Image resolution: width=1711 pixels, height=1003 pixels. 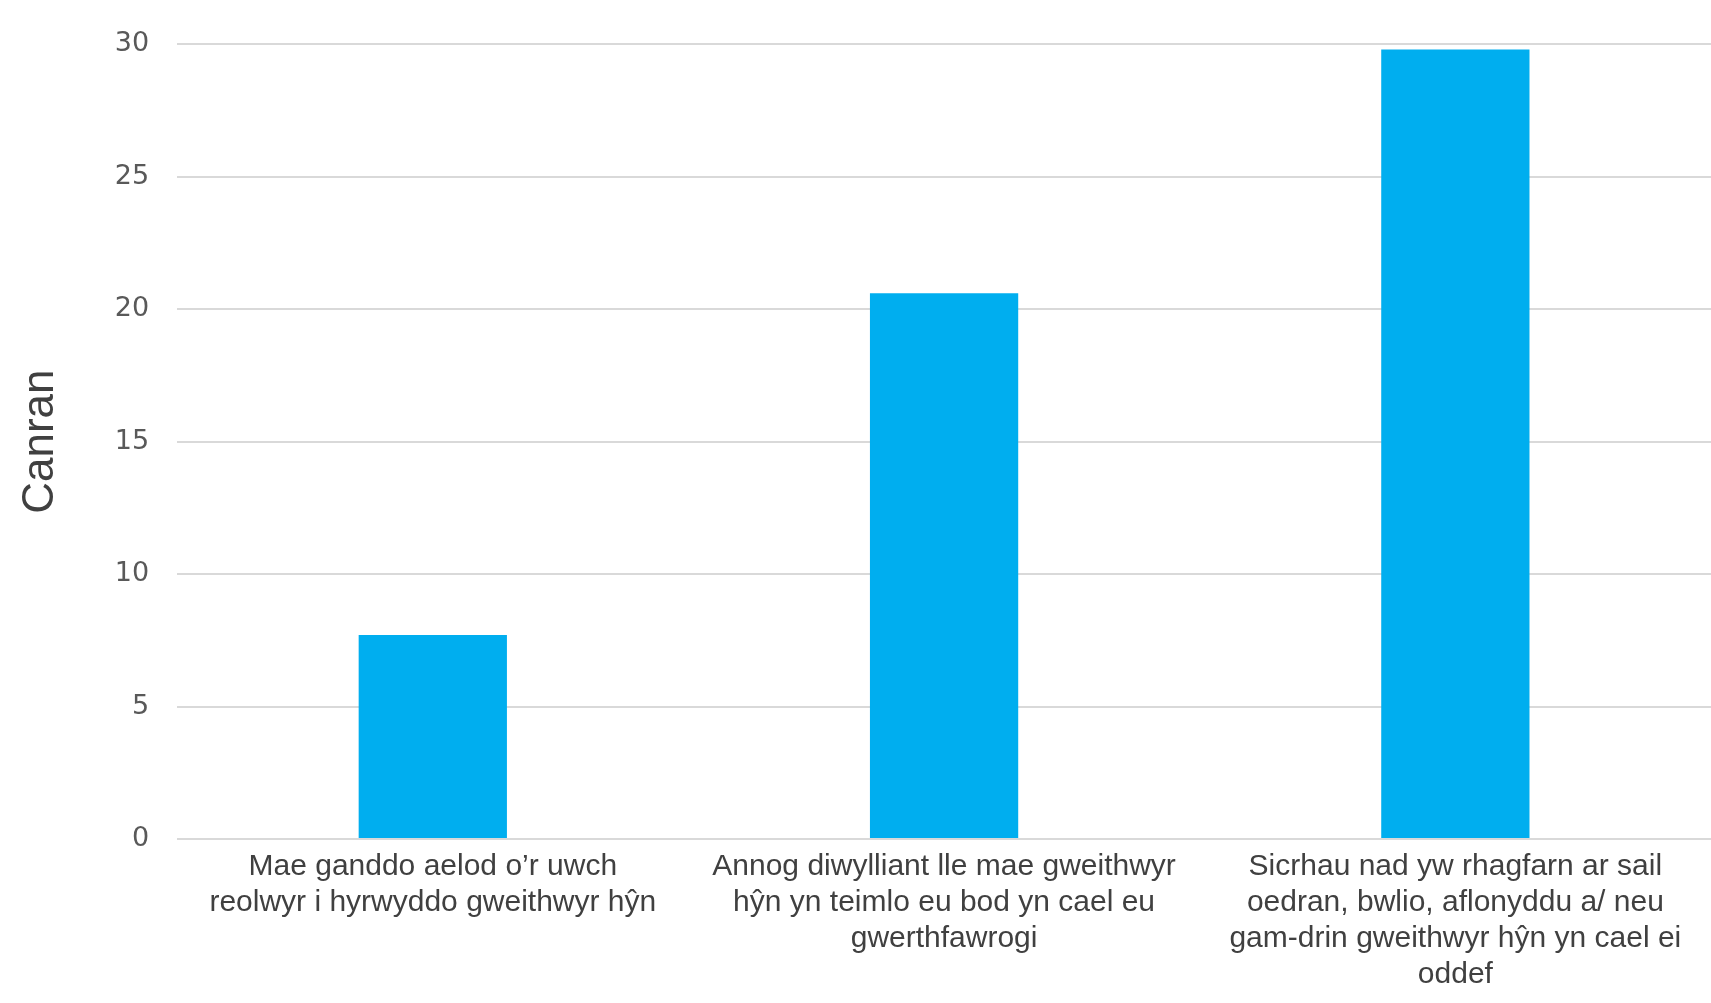 What do you see at coordinates (132, 174) in the screenshot?
I see `y-tick-label: 25` at bounding box center [132, 174].